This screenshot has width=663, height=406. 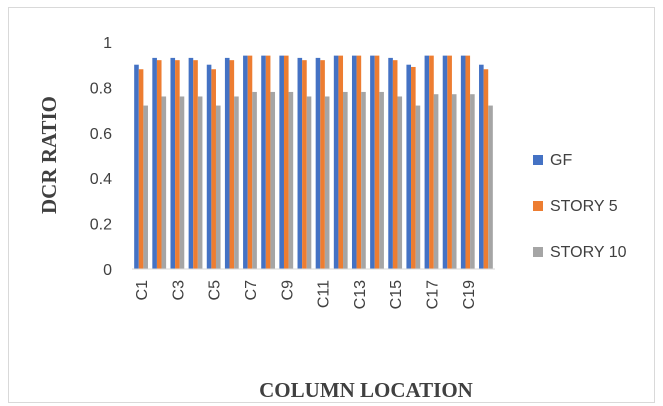 I want to click on x-axis-title: COLUMN LOCATION, so click(x=366, y=390).